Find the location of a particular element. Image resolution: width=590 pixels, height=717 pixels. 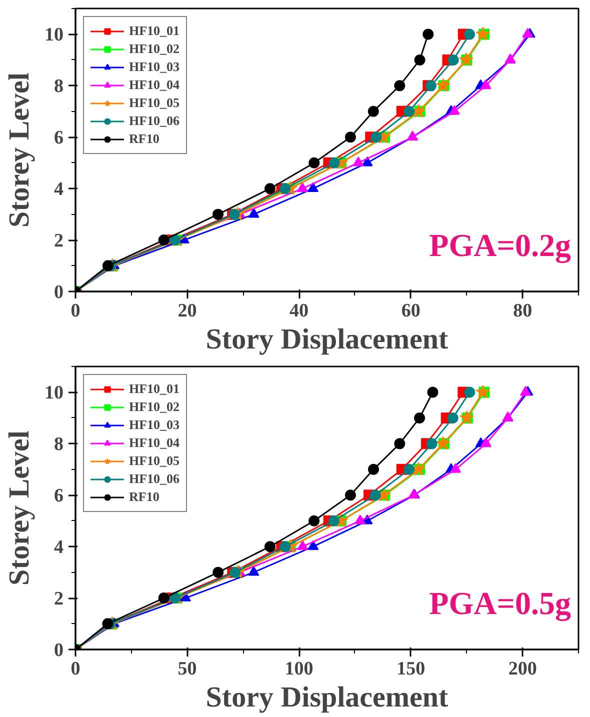

x-tick-label: 150 is located at coordinates (411, 669).